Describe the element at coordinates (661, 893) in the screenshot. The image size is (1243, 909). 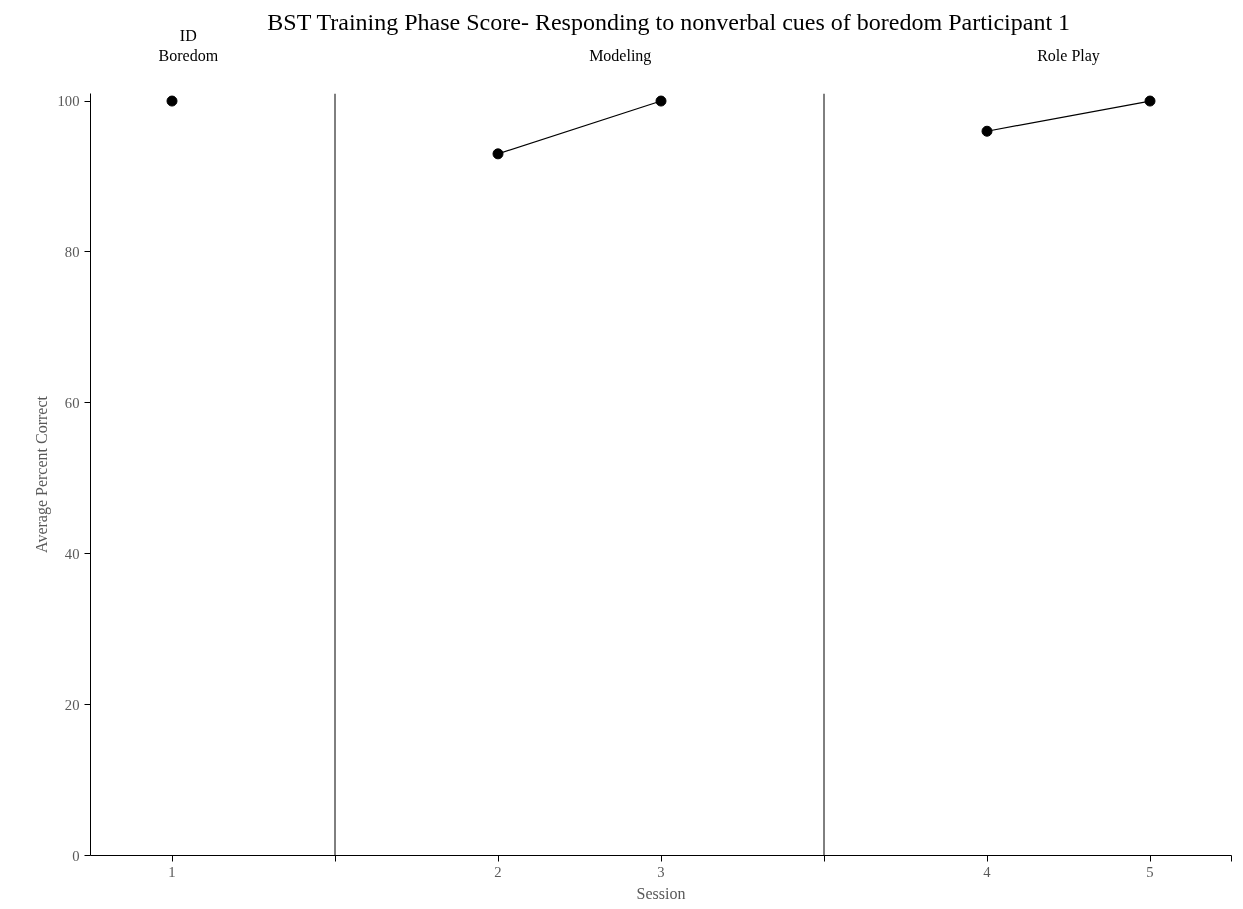
I see `x-axis-title: Session` at that location.